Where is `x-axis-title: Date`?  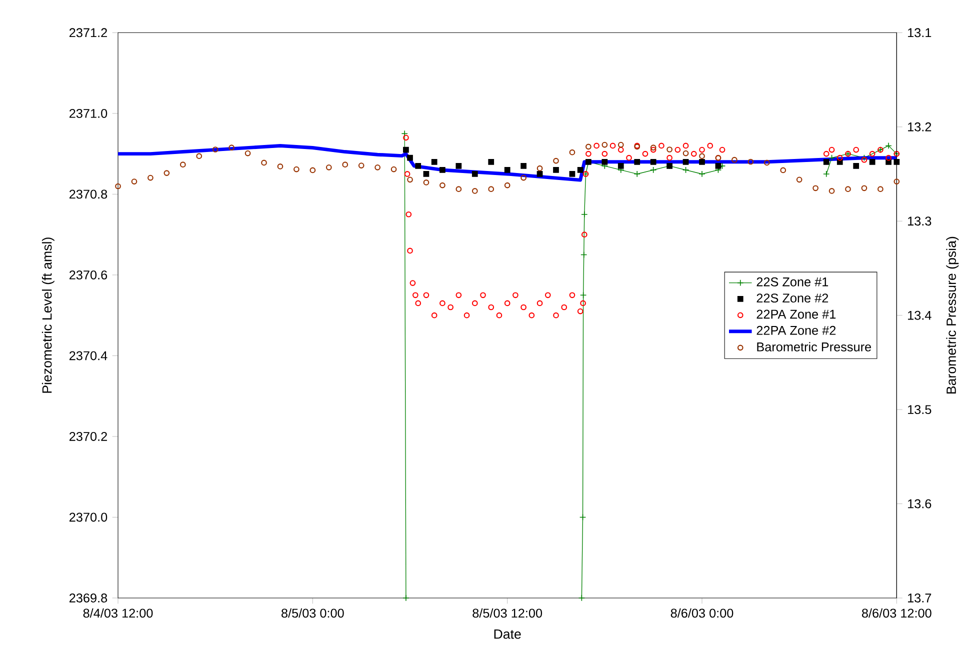 x-axis-title: Date is located at coordinates (507, 634).